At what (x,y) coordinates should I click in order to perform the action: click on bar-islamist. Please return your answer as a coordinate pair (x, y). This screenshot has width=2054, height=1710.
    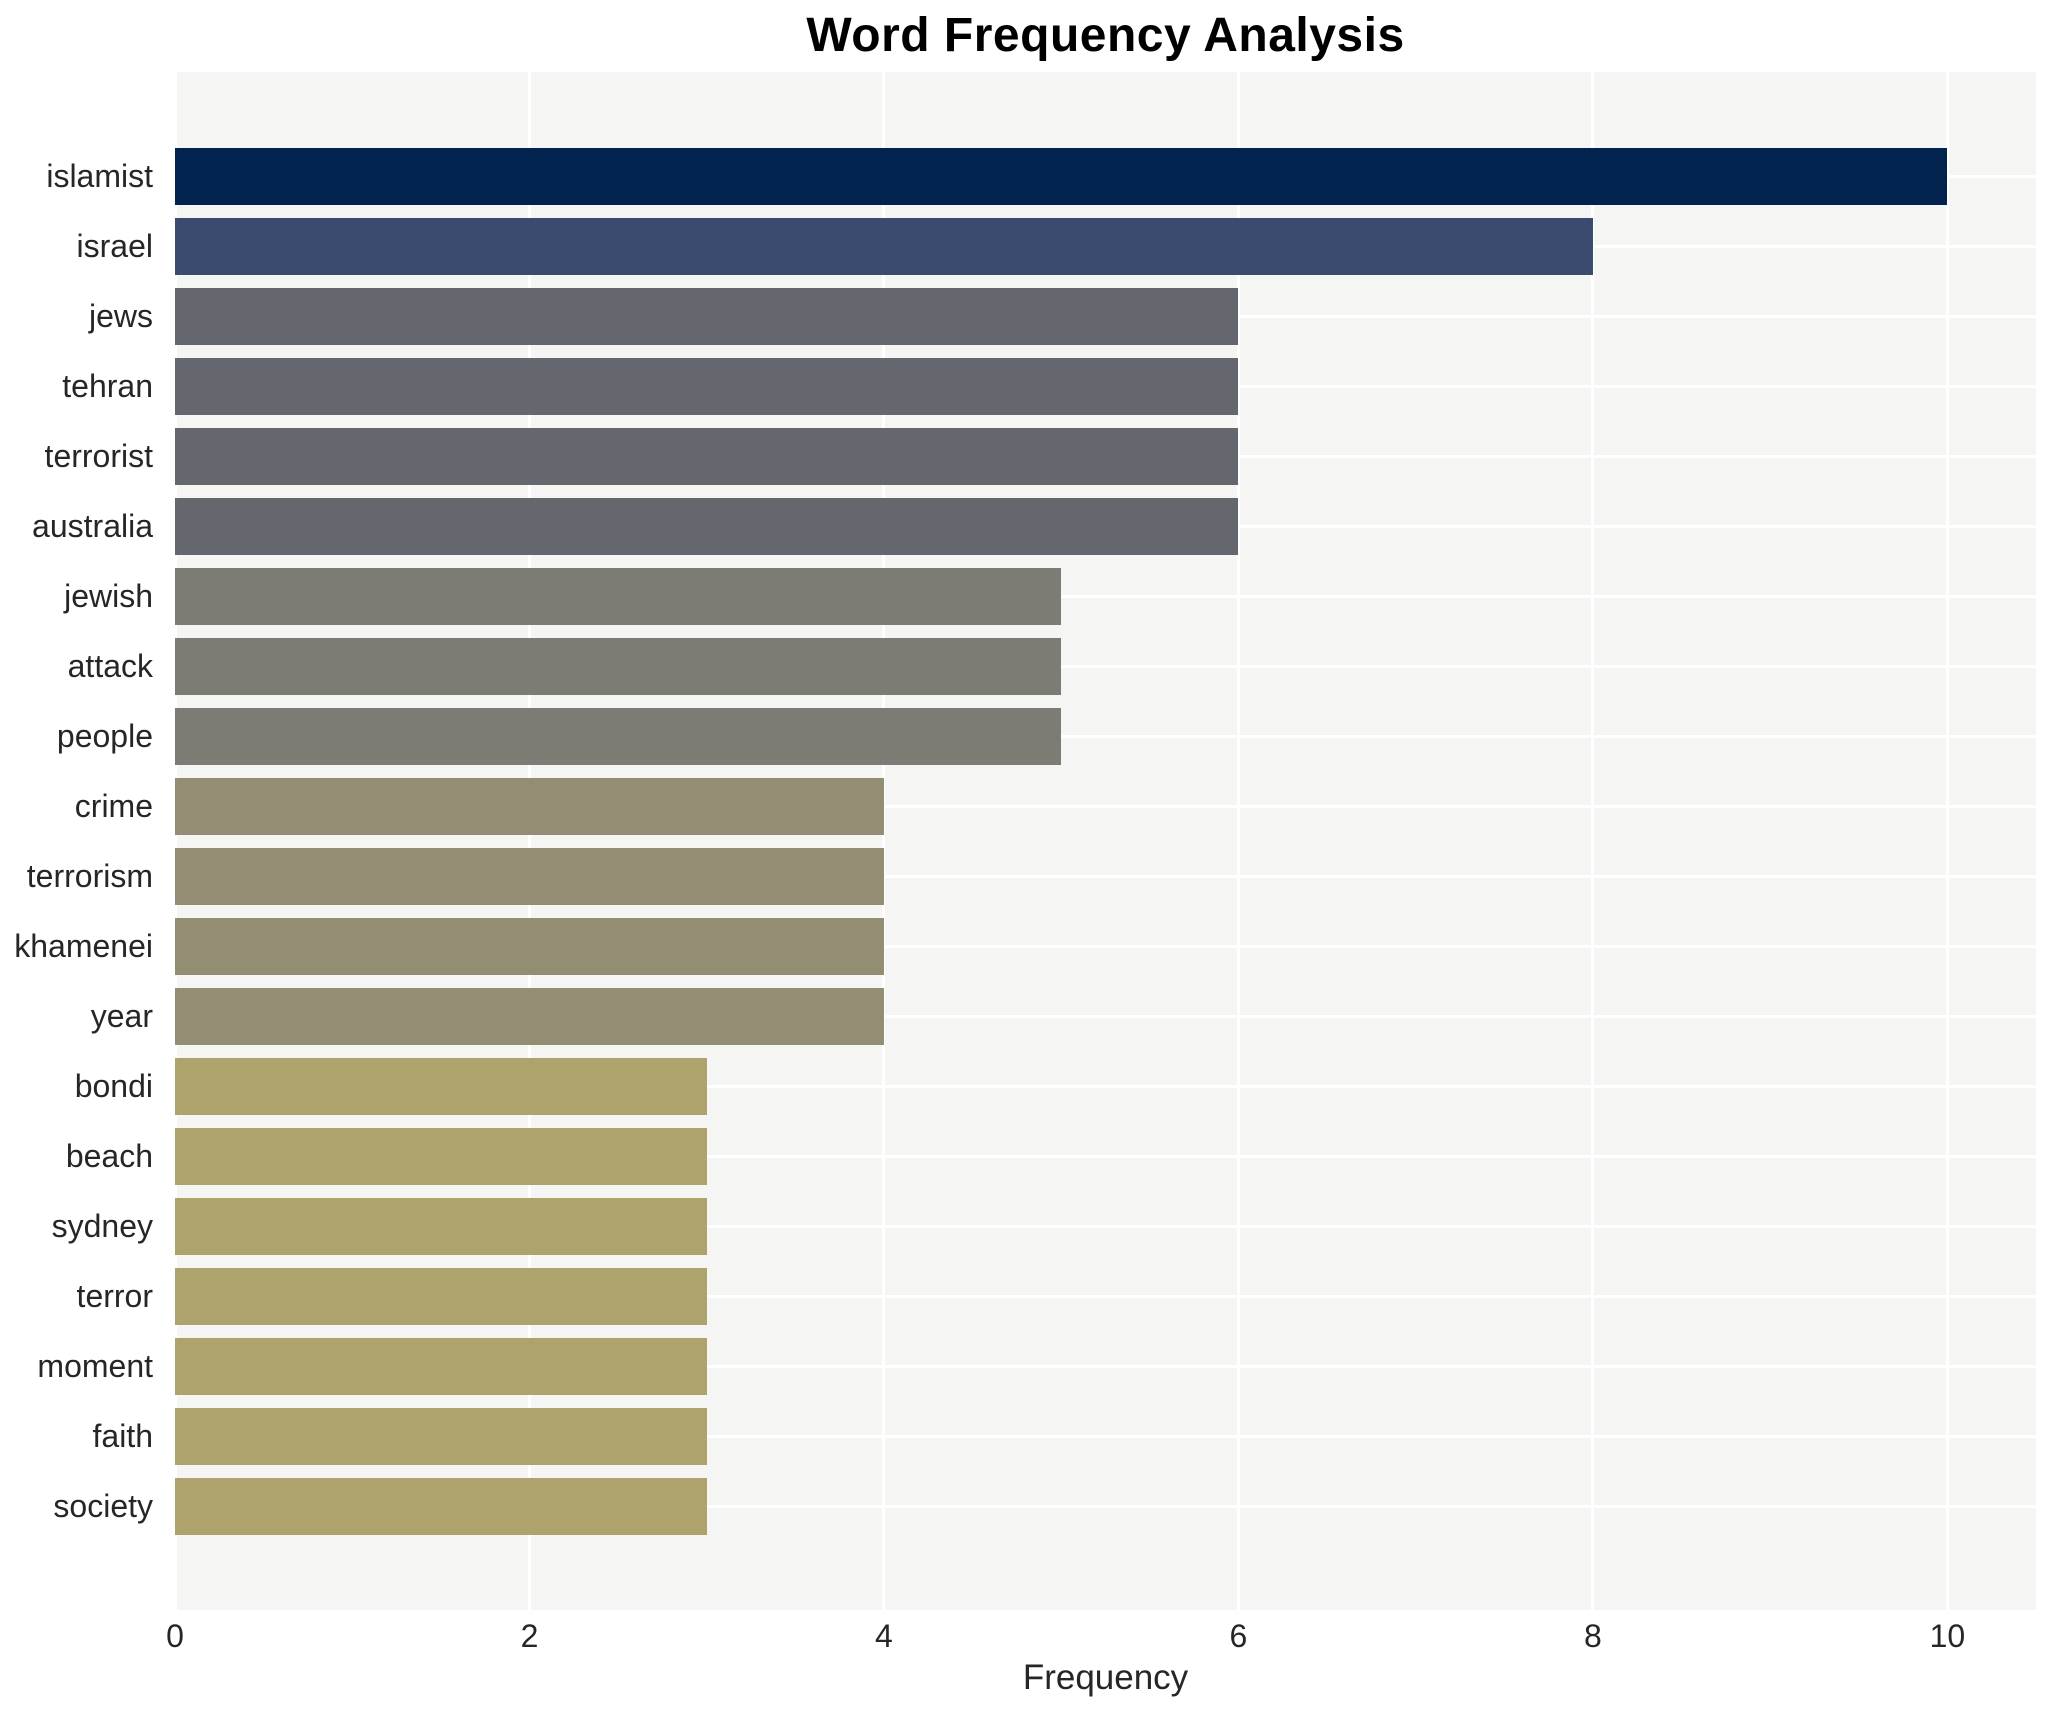
    Looking at the image, I should click on (1061, 177).